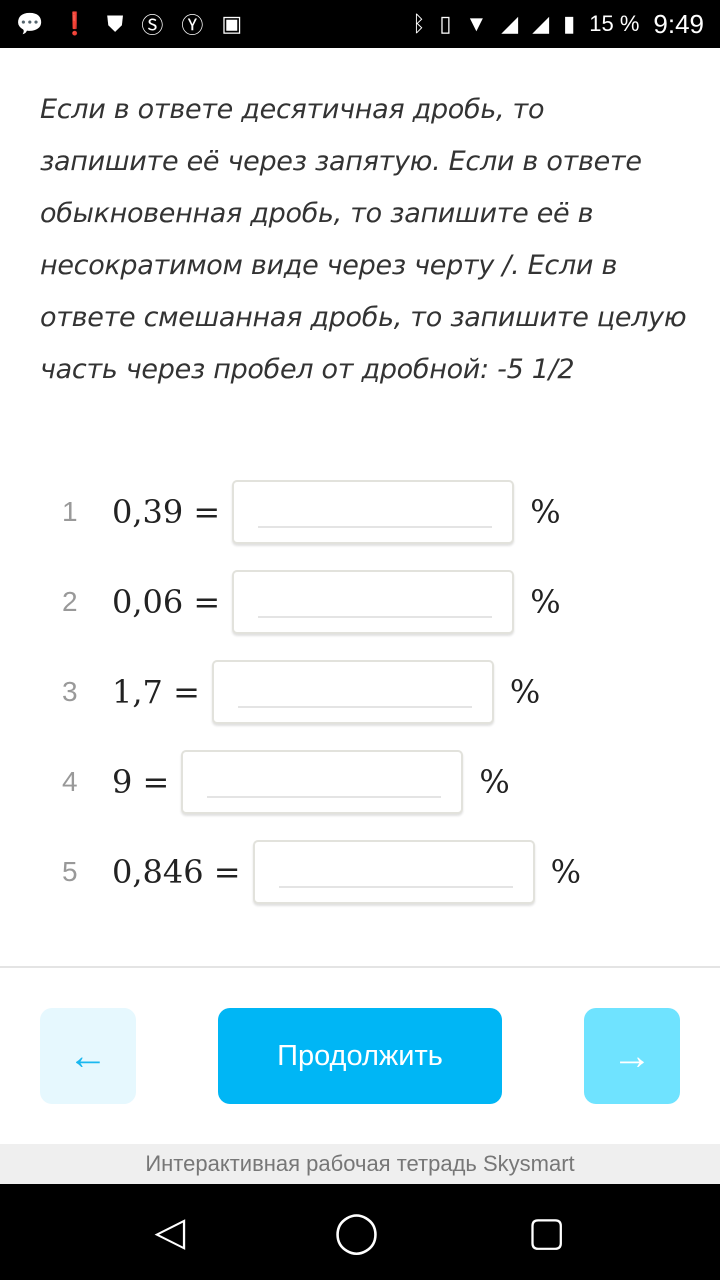 This screenshot has height=1280, width=720. I want to click on task-number: 2, so click(70, 601).